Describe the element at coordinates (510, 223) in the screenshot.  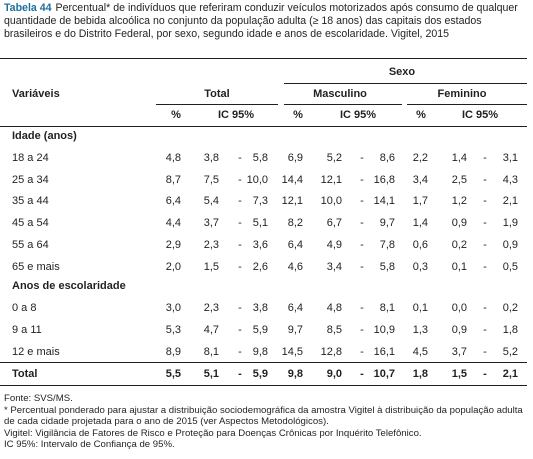
I see `cell-value: 1,9` at that location.